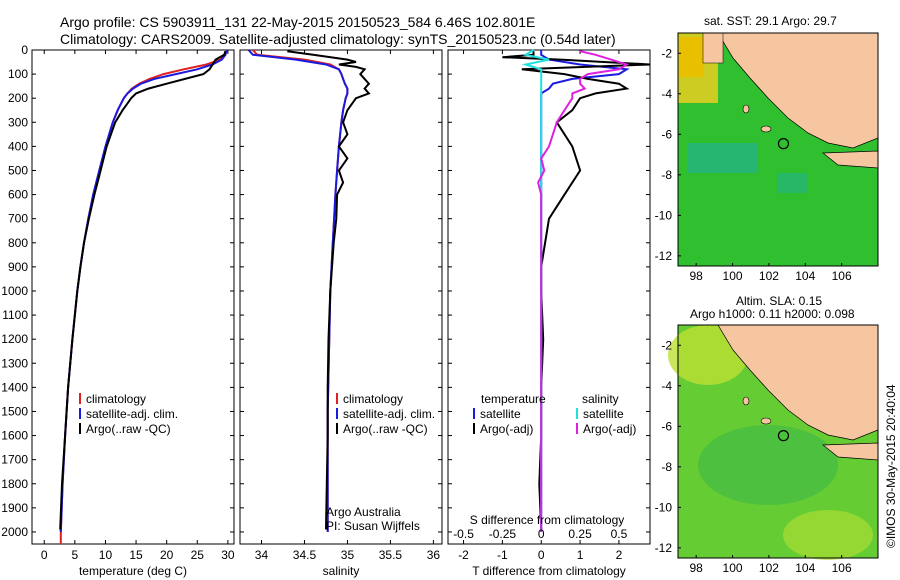 The image size is (900, 580). Describe the element at coordinates (541, 534) in the screenshot. I see `xtick2-label-difference: 0` at that location.